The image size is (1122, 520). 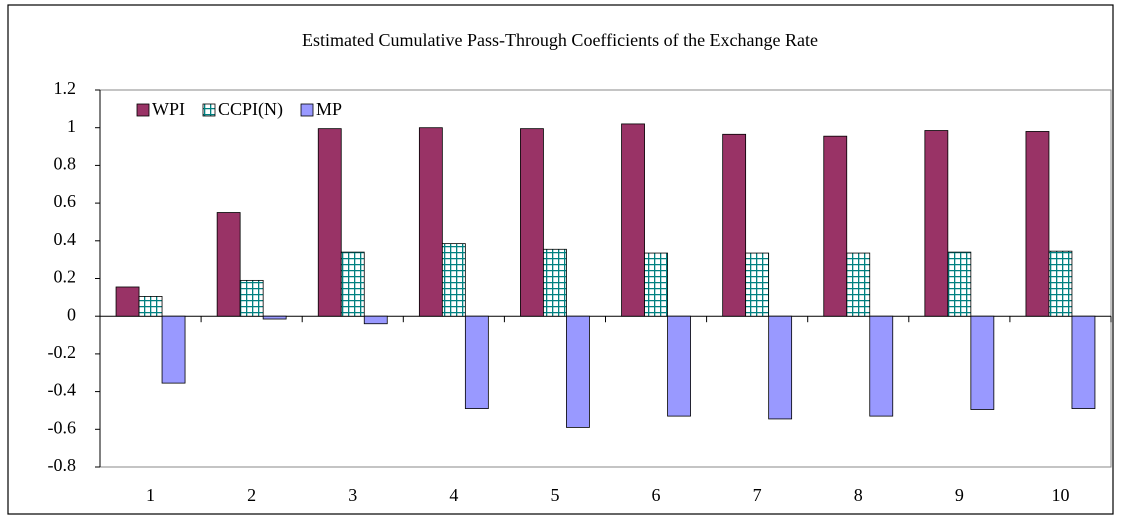 What do you see at coordinates (858, 495) in the screenshot?
I see `x-tick-label: 8` at bounding box center [858, 495].